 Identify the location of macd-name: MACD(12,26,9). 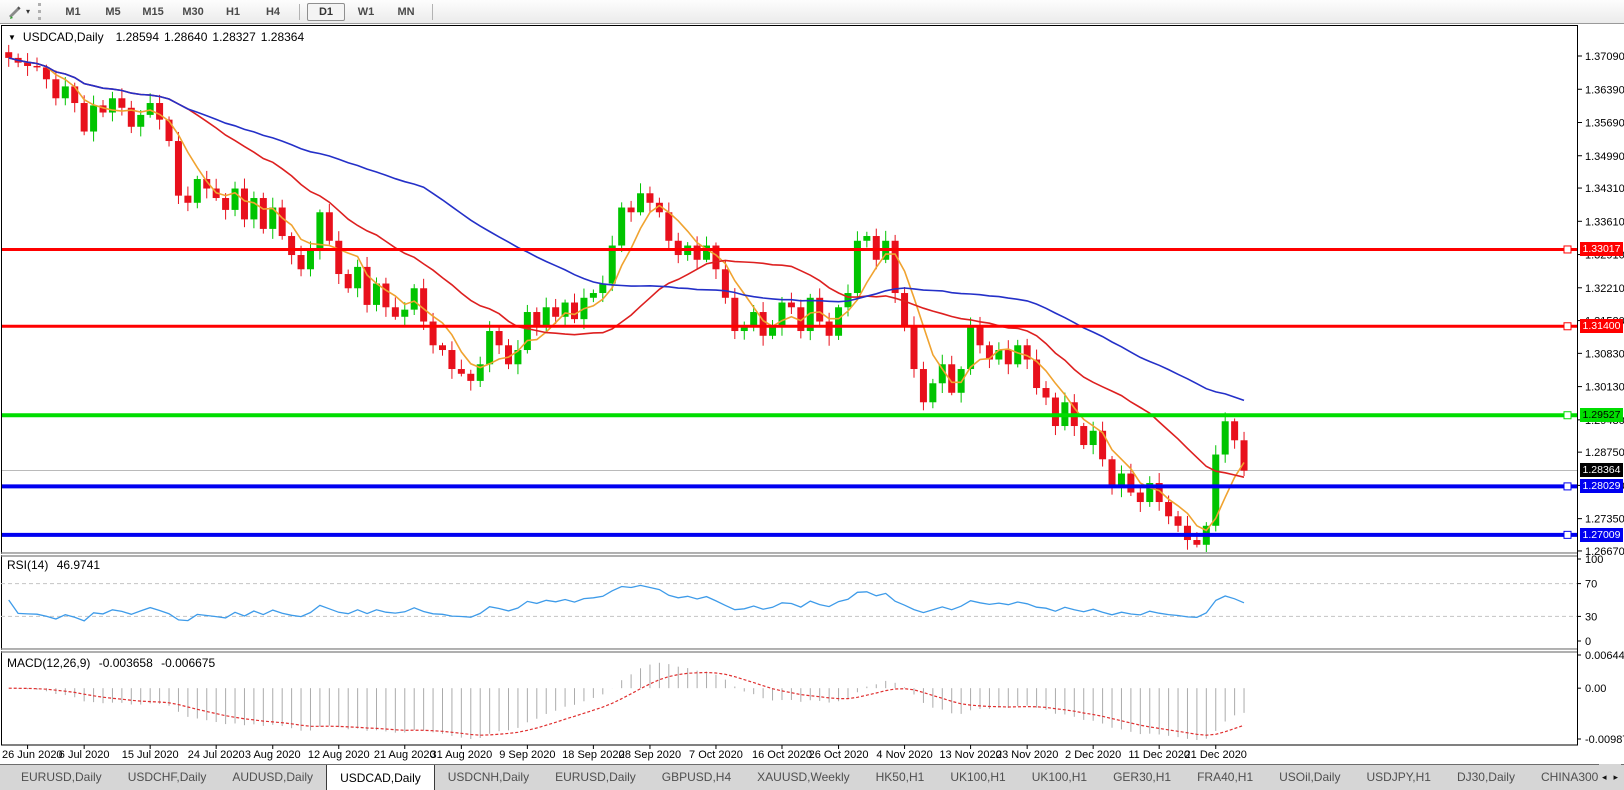
(49, 663).